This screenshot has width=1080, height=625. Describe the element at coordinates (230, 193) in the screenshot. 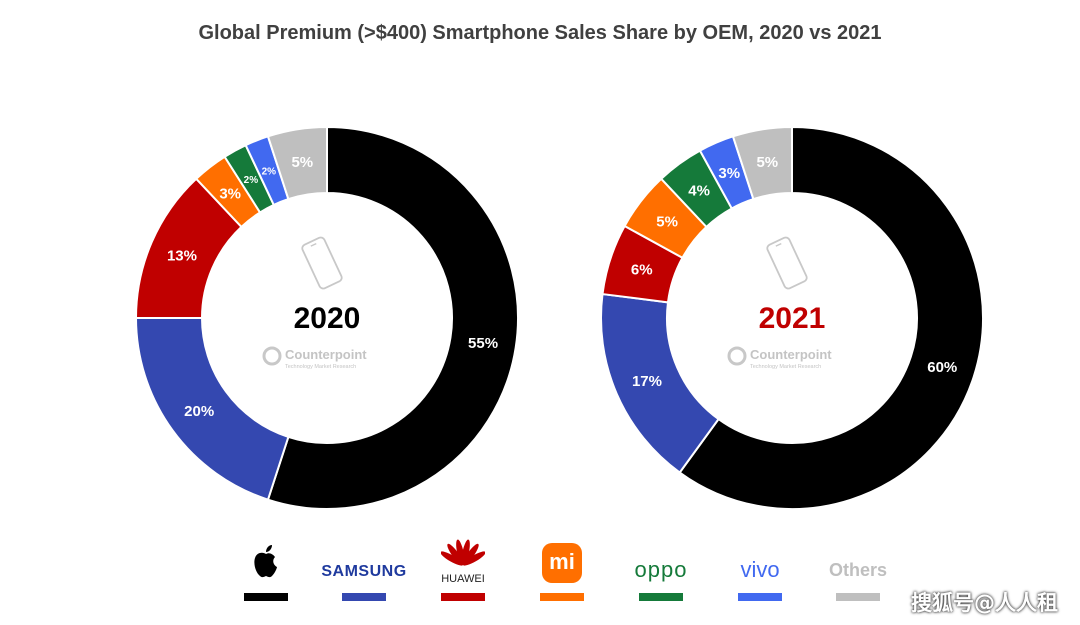

I see `slice-label-2020-xiaomi: 3%` at that location.